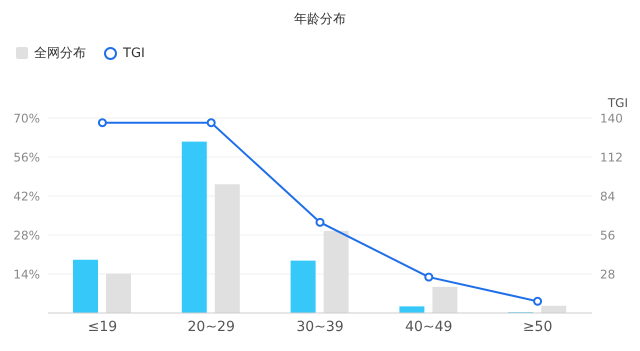 Image resolution: width=640 pixels, height=351 pixels. I want to click on x-tick-label: ≥50, so click(537, 326).